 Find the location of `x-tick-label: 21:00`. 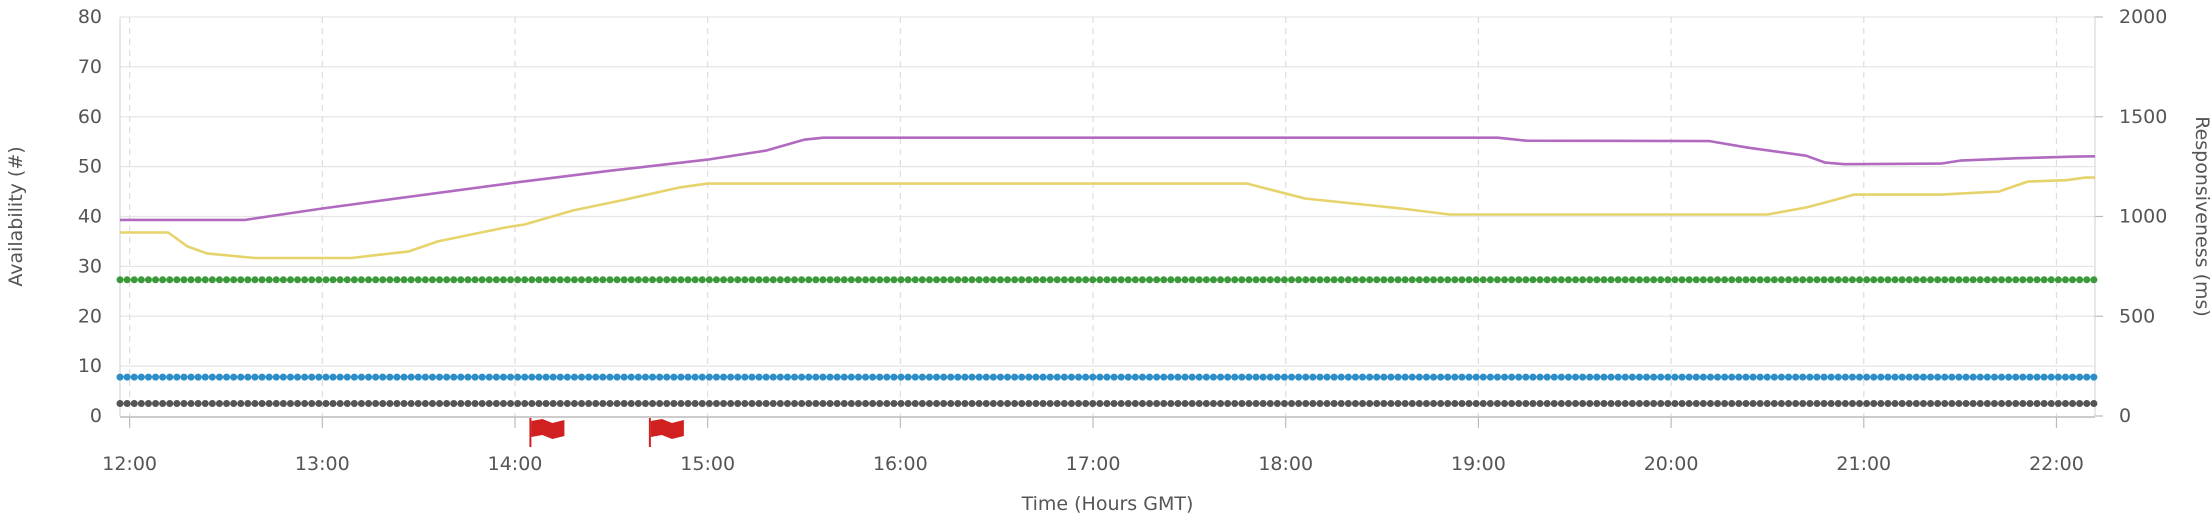

x-tick-label: 21:00 is located at coordinates (1863, 464).